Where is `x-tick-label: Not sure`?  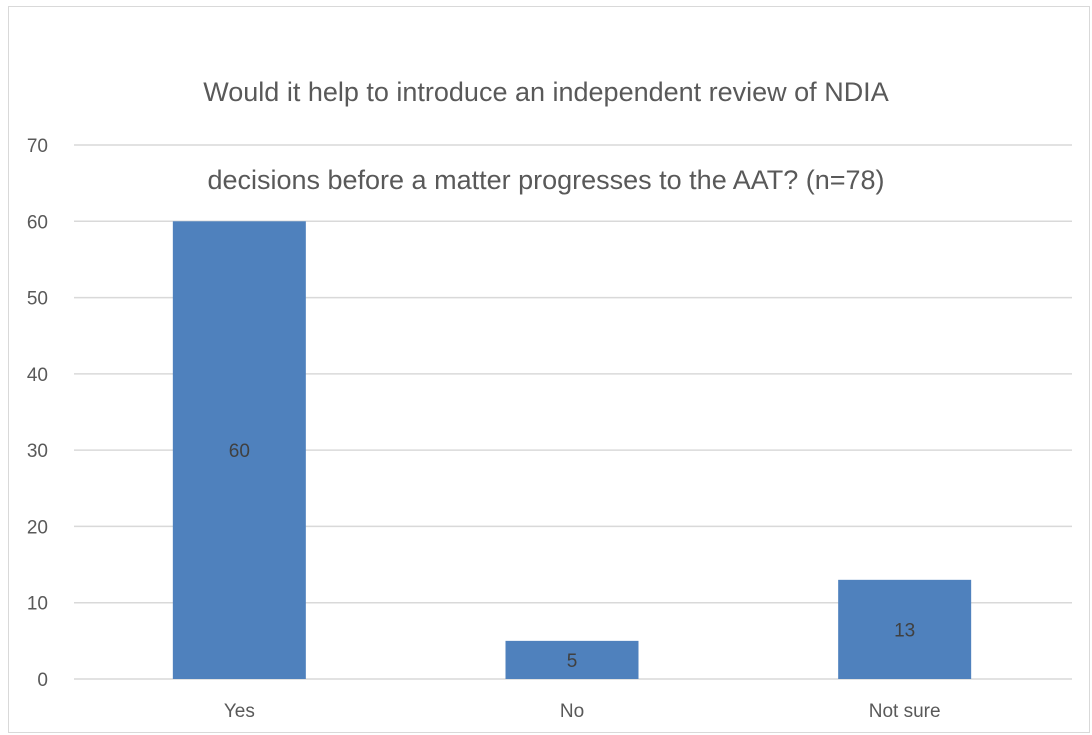
x-tick-label: Not sure is located at coordinates (905, 711).